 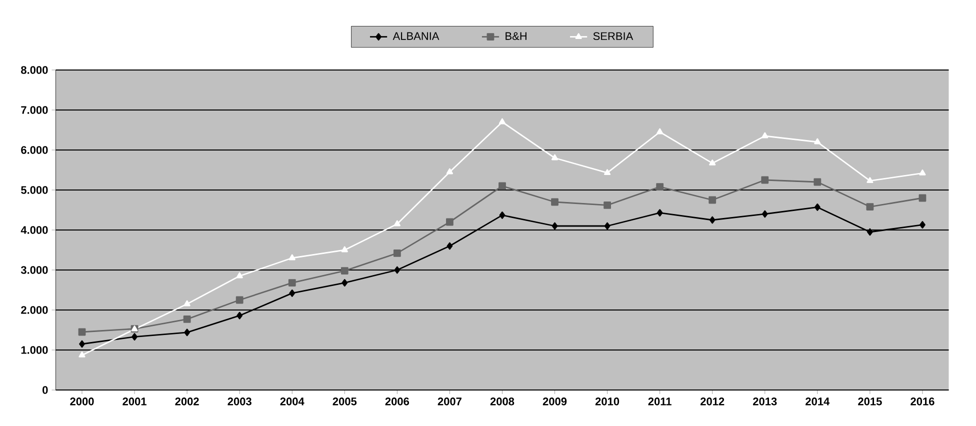 I want to click on x-tick-label: 2010, so click(x=607, y=402).